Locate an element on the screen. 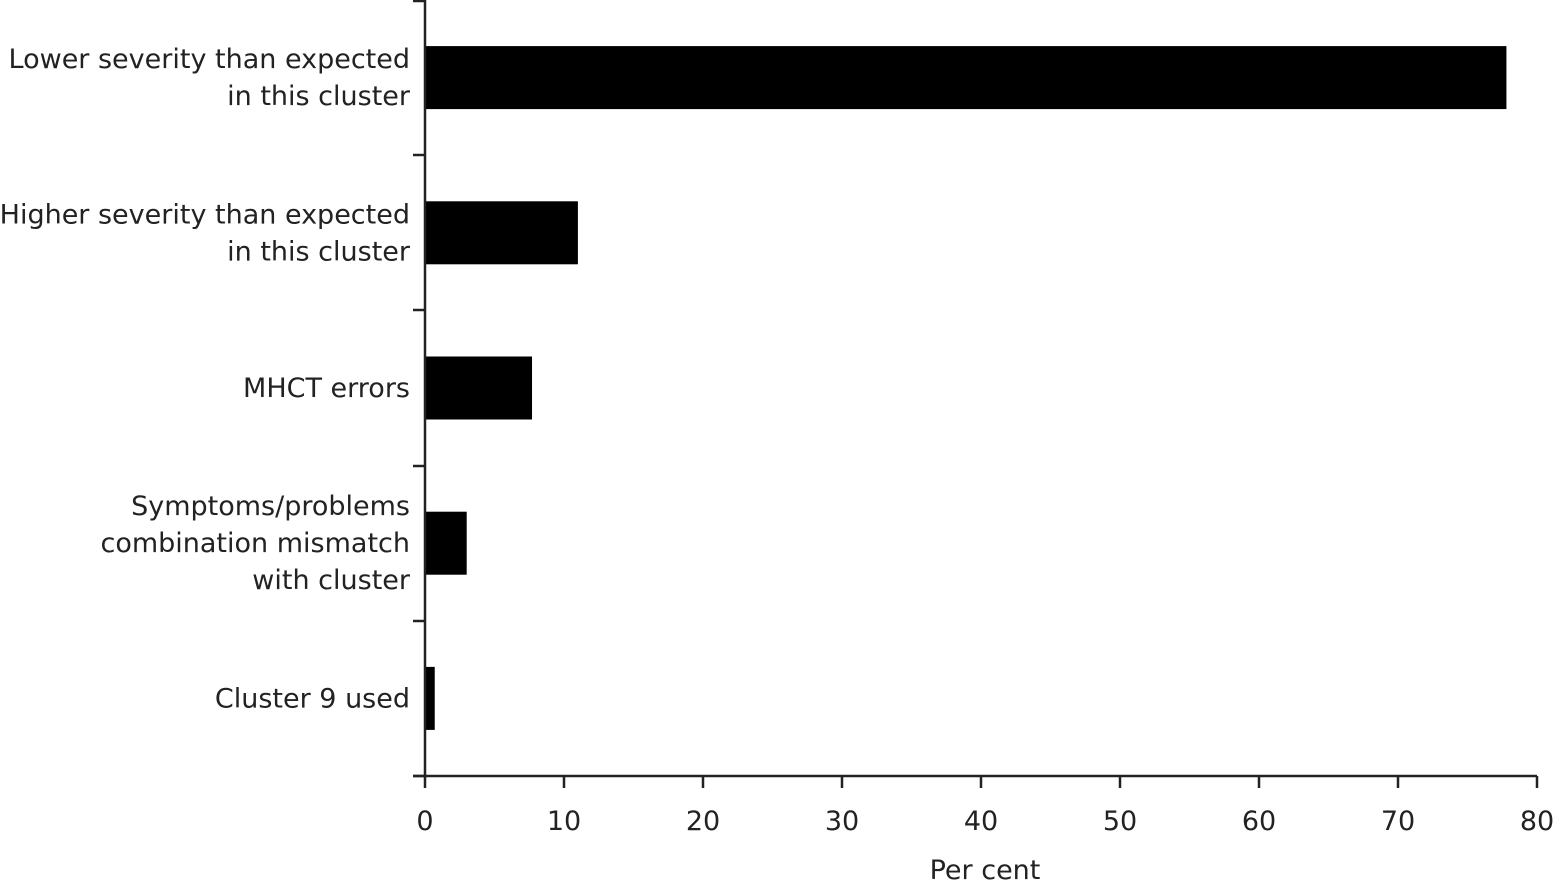 The width and height of the screenshot is (1559, 886). x-tick-label-6: 60 is located at coordinates (1259, 821).